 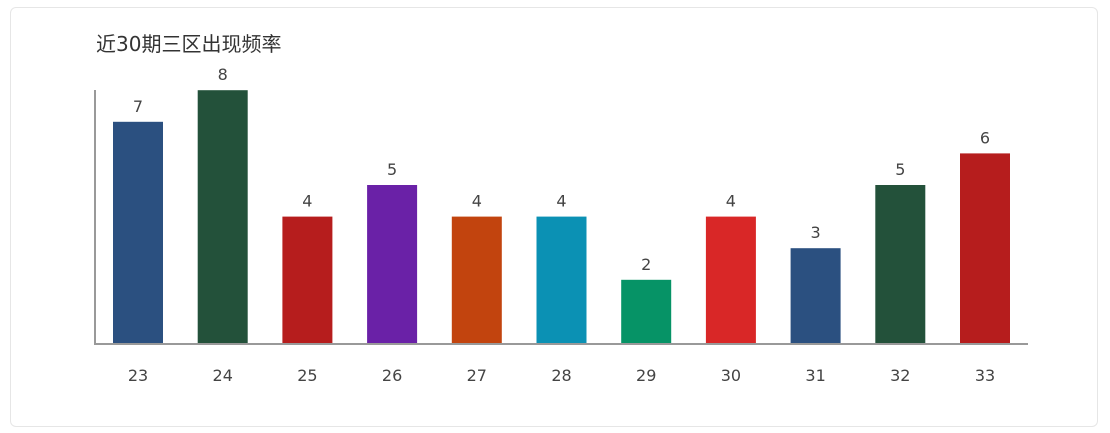 I want to click on value-label-23: 7, so click(x=138, y=106).